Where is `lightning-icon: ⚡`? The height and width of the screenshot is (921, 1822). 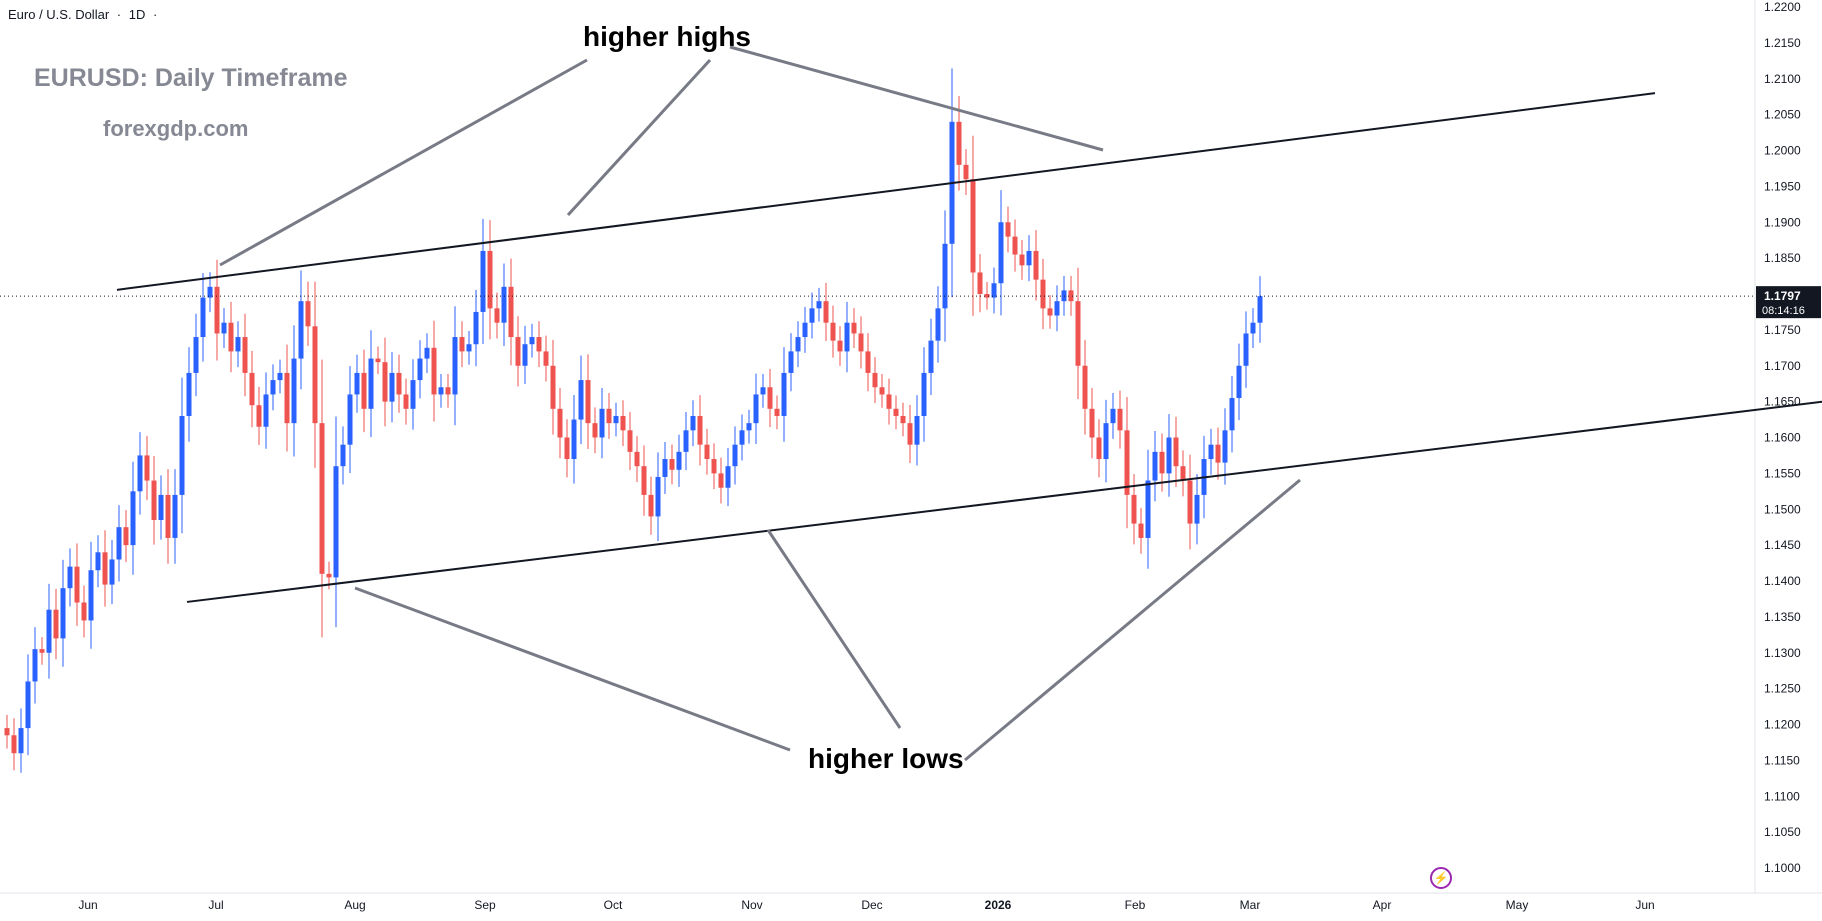
lightning-icon: ⚡ is located at coordinates (1441, 878).